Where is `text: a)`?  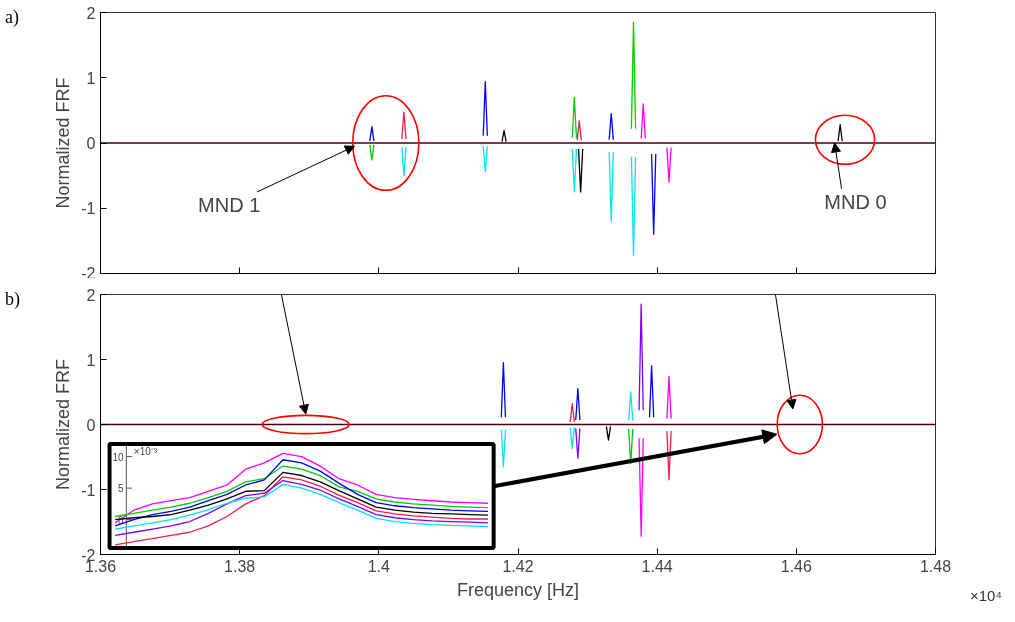
text: a) is located at coordinates (12, 17).